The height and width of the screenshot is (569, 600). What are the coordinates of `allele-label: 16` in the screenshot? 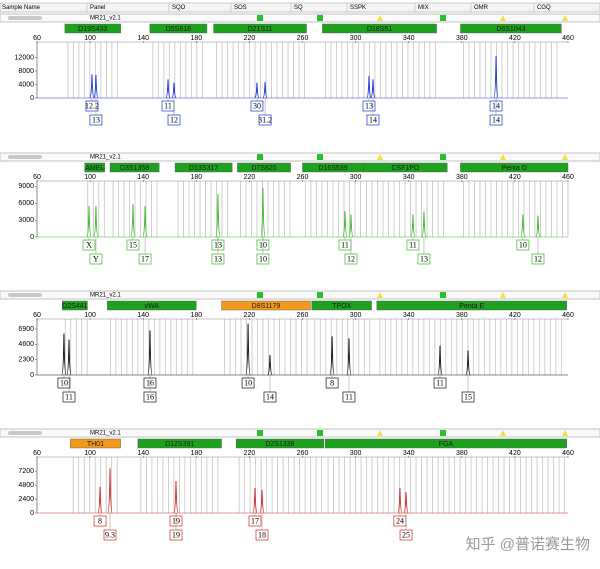 It's located at (150, 396).